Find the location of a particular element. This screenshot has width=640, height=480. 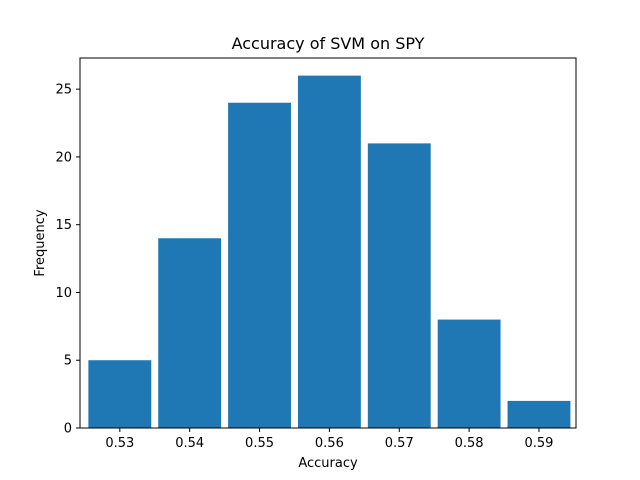

histogram-bar-0.59 is located at coordinates (539, 414).